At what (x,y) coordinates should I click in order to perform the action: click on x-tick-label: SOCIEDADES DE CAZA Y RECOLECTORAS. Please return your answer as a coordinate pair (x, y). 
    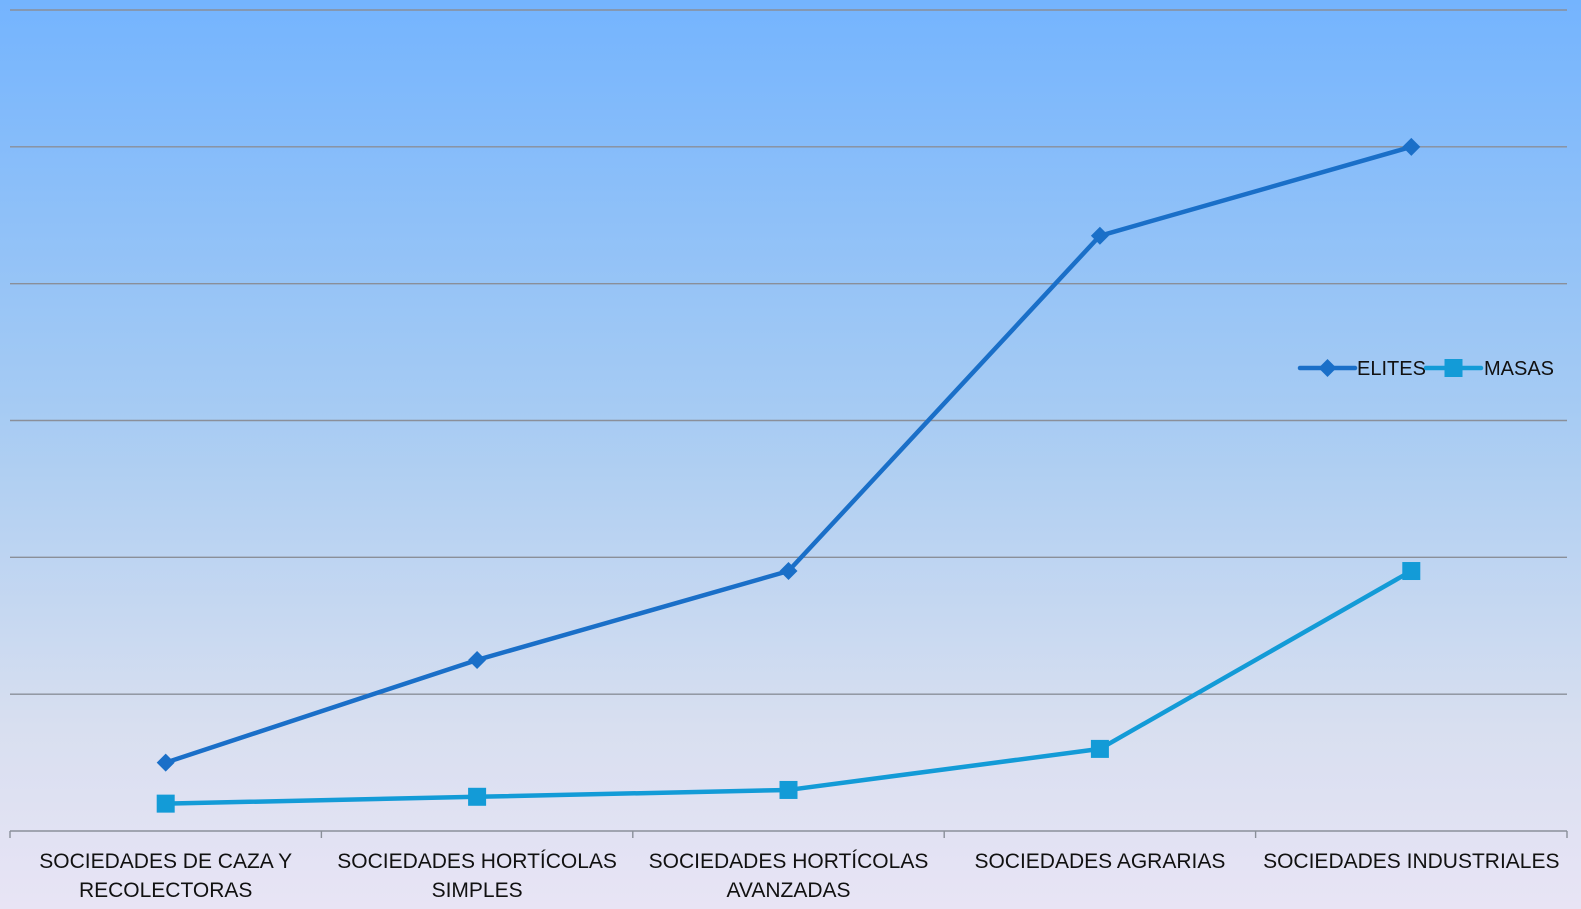
    Looking at the image, I should click on (165, 876).